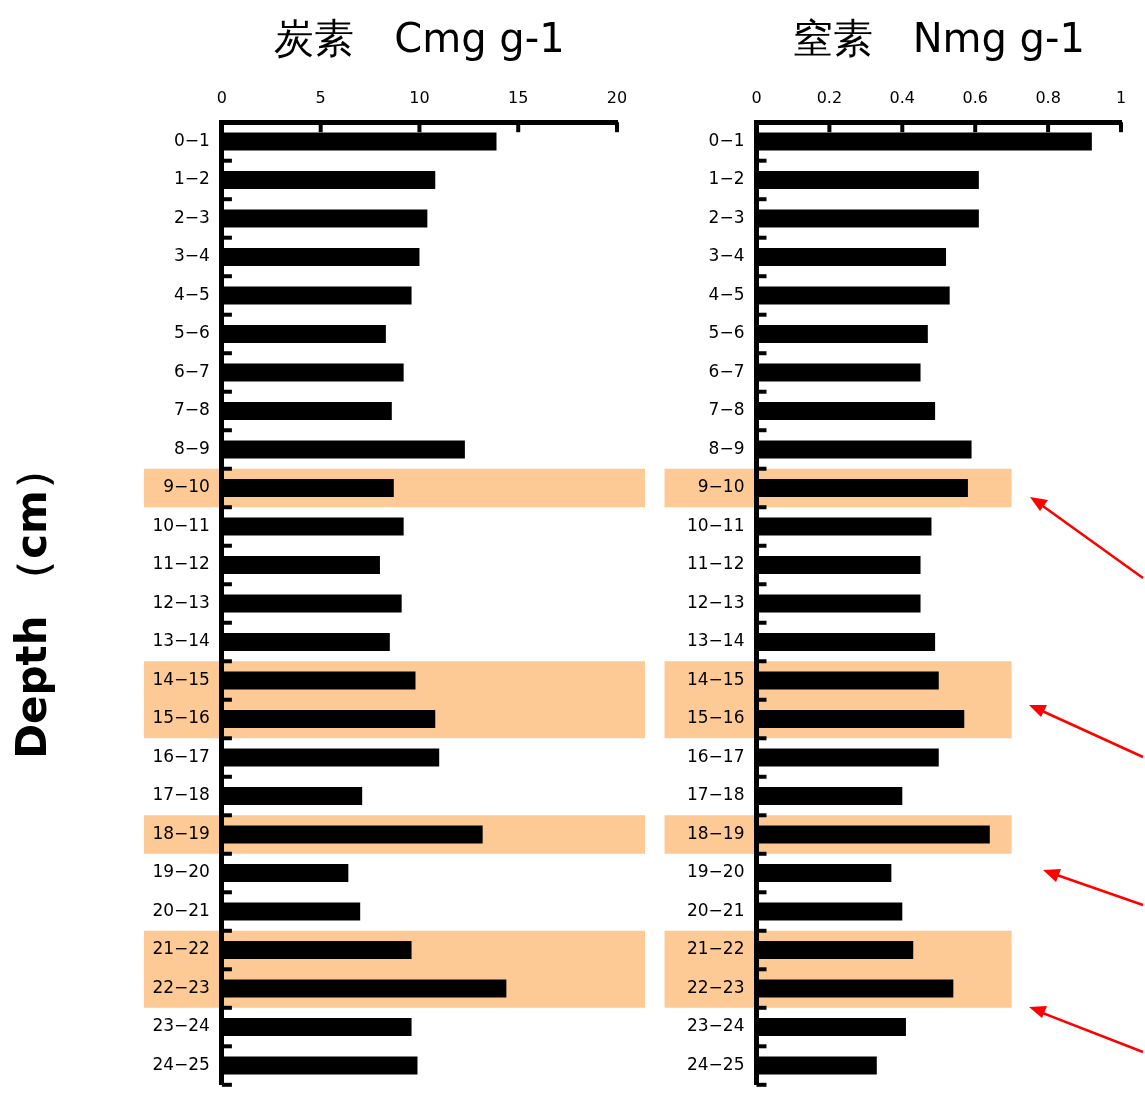 Image resolution: width=1145 pixels, height=1107 pixels. What do you see at coordinates (518, 97) in the screenshot?
I see `x-tick-label: 15` at bounding box center [518, 97].